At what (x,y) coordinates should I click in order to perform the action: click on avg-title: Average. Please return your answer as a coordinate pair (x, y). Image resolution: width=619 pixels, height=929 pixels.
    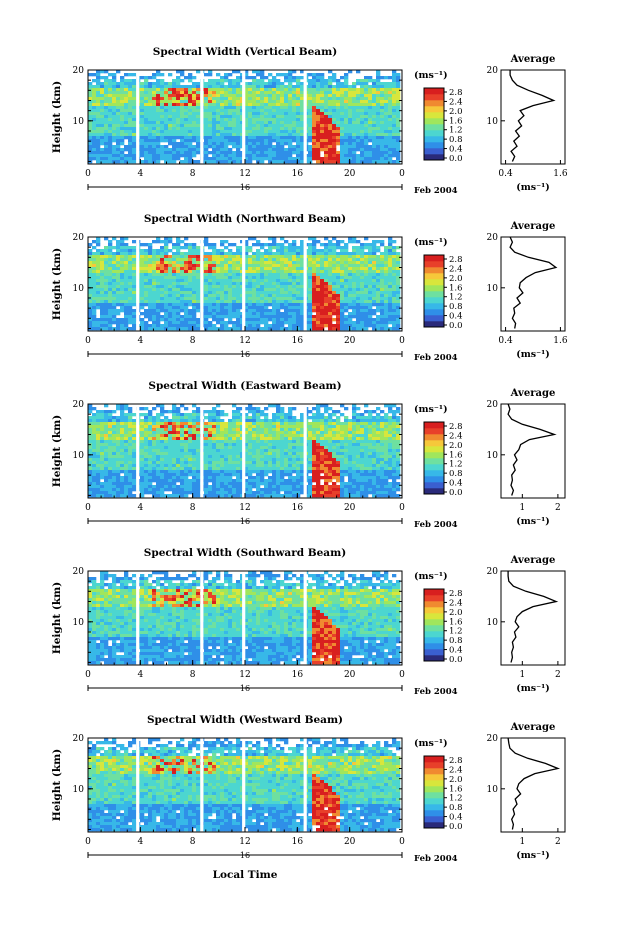
    Looking at the image, I should click on (533, 226).